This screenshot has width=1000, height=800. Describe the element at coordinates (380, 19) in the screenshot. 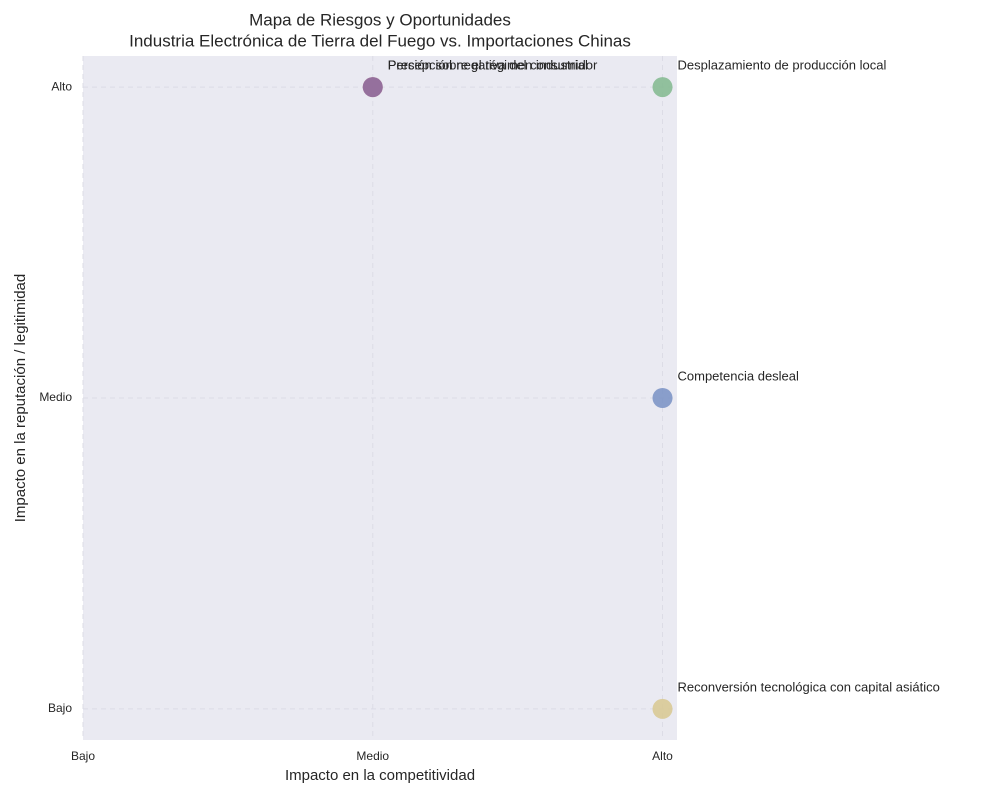

I see `chart-title: Mapa de Riesgos y Oportunidades` at that location.